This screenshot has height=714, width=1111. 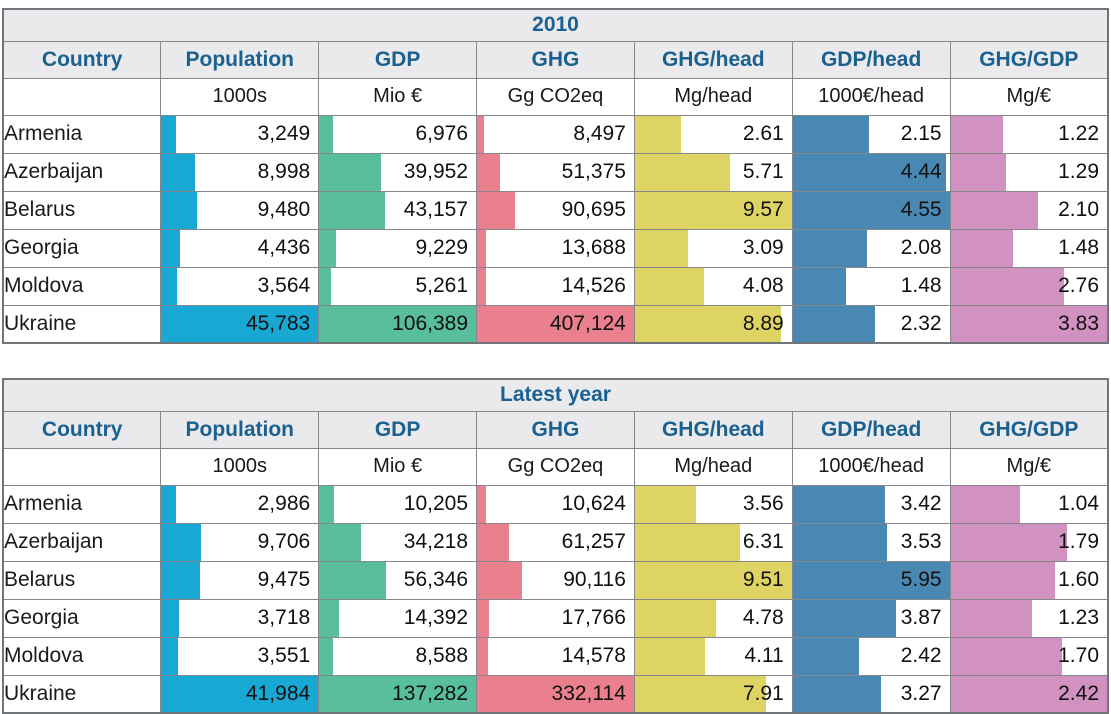 What do you see at coordinates (284, 209) in the screenshot?
I see `population-value: 9,480` at bounding box center [284, 209].